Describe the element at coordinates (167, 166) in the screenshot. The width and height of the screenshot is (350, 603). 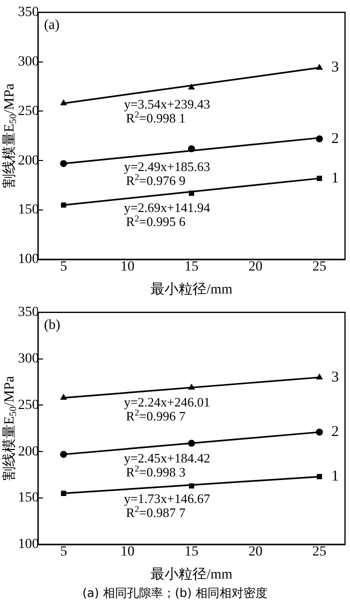
I see `annotation: y=2.49x+185.63` at that location.